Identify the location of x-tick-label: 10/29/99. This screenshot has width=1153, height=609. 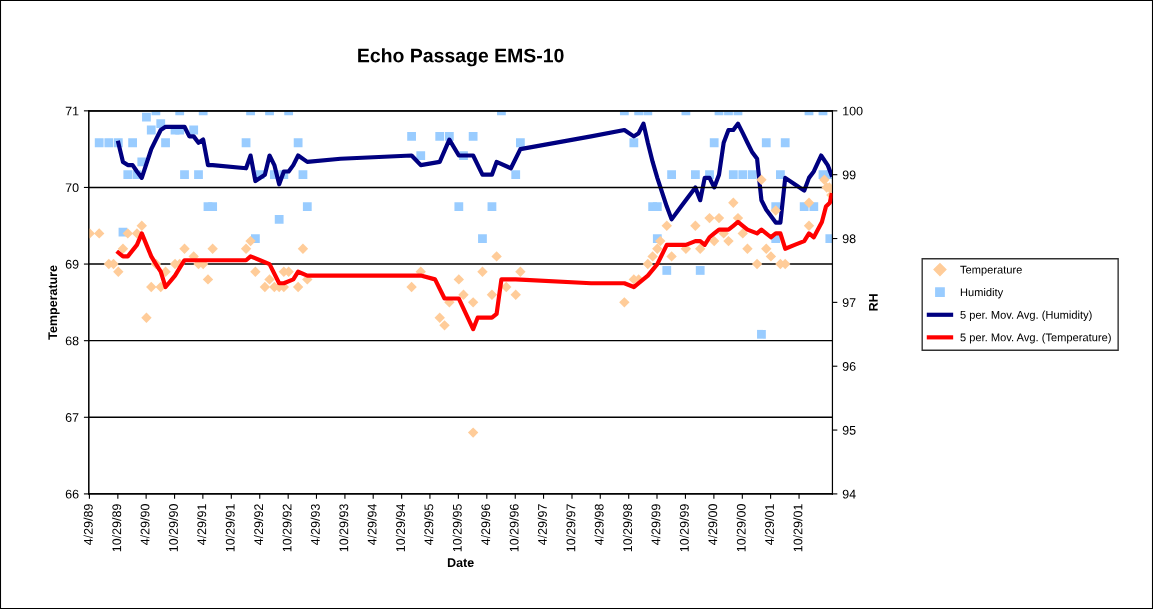
(684, 528).